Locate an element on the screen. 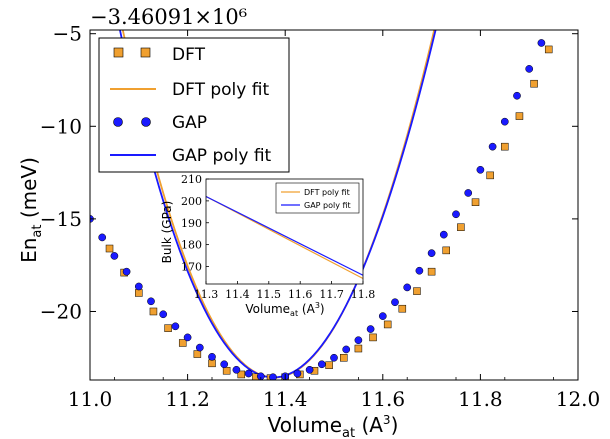  inset-x-axis-title-unit-close: ) is located at coordinates (322, 309).